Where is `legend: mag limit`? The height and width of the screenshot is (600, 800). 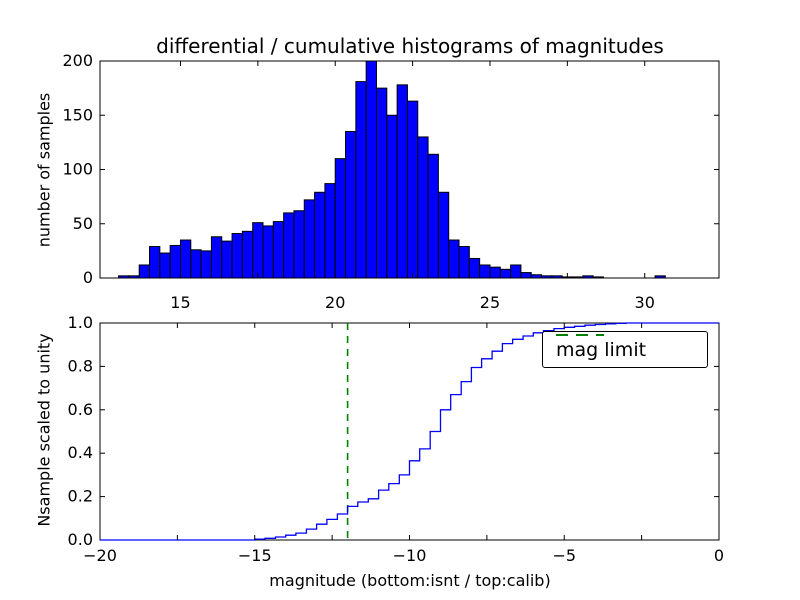
legend: mag limit is located at coordinates (625, 349).